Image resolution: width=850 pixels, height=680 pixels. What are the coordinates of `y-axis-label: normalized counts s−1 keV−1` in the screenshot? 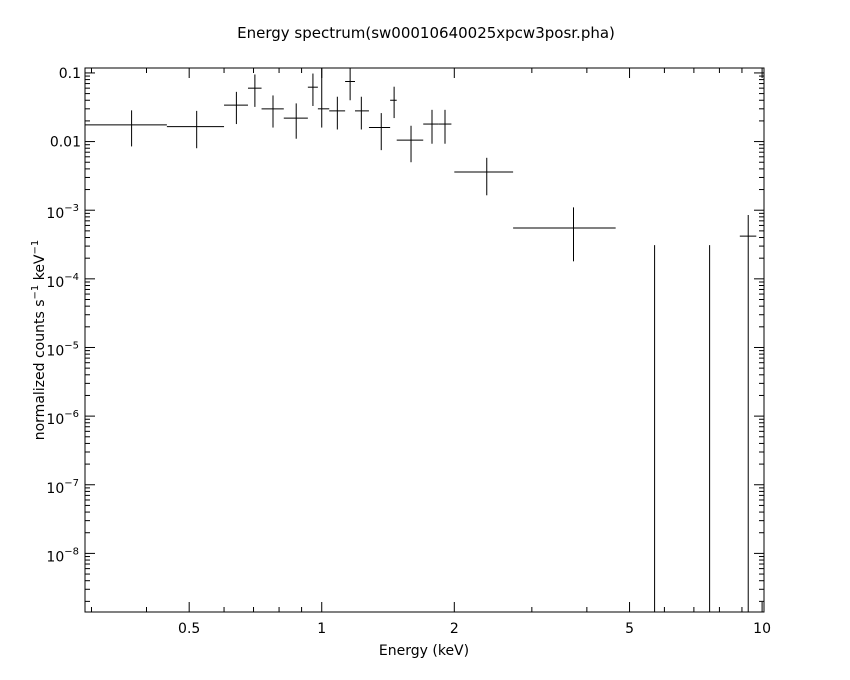 It's located at (39, 340).